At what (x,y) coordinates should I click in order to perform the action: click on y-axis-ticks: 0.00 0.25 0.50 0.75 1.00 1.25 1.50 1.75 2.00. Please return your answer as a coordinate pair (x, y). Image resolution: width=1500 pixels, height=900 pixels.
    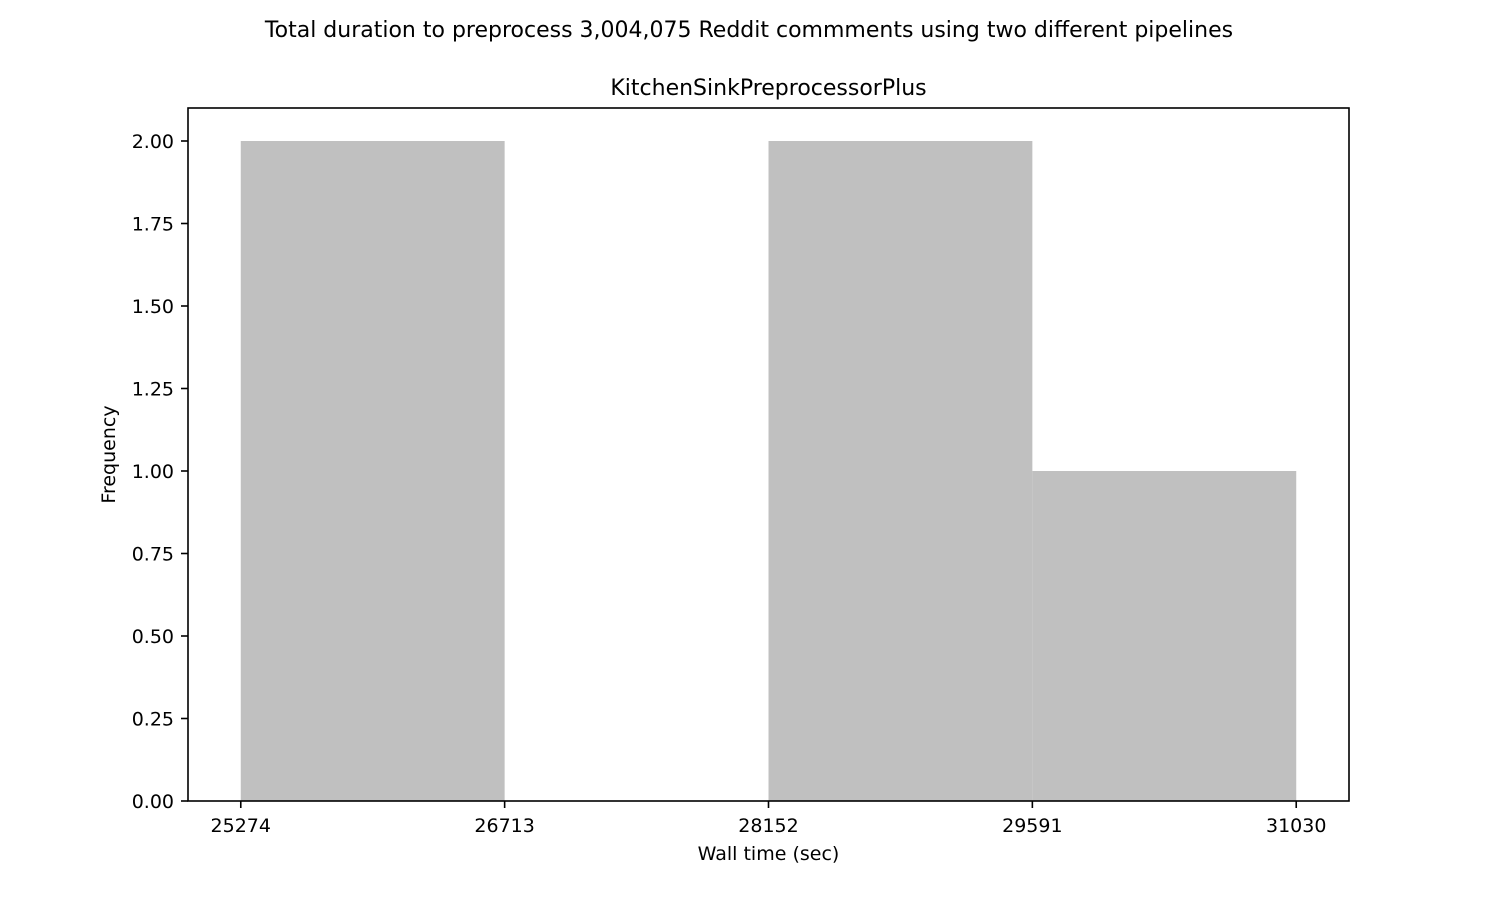
    Looking at the image, I should click on (160, 472).